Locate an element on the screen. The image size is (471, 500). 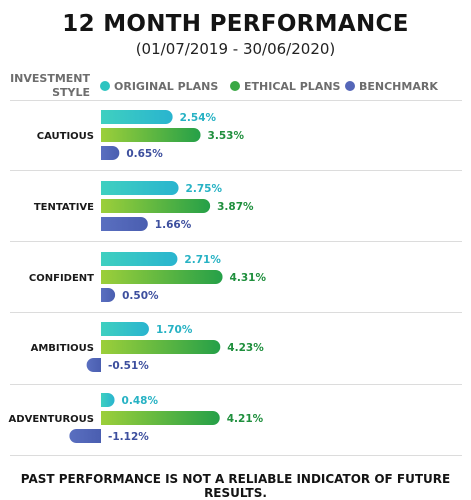
value-label-benchmark-adventurous: -1.12% is located at coordinates (128, 437).